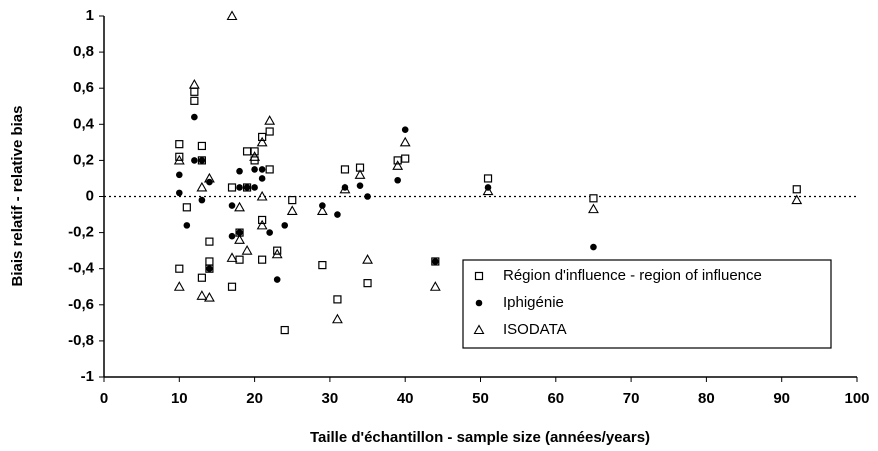 The width and height of the screenshot is (878, 451). I want to click on y-tick-label: 1, so click(90, 15).